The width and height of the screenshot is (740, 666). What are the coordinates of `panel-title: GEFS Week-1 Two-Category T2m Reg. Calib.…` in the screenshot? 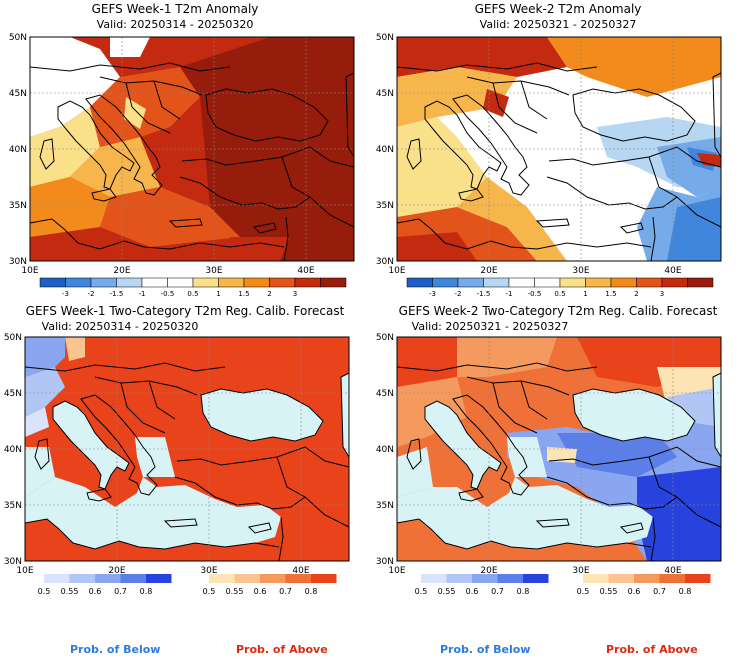 It's located at (185, 311).